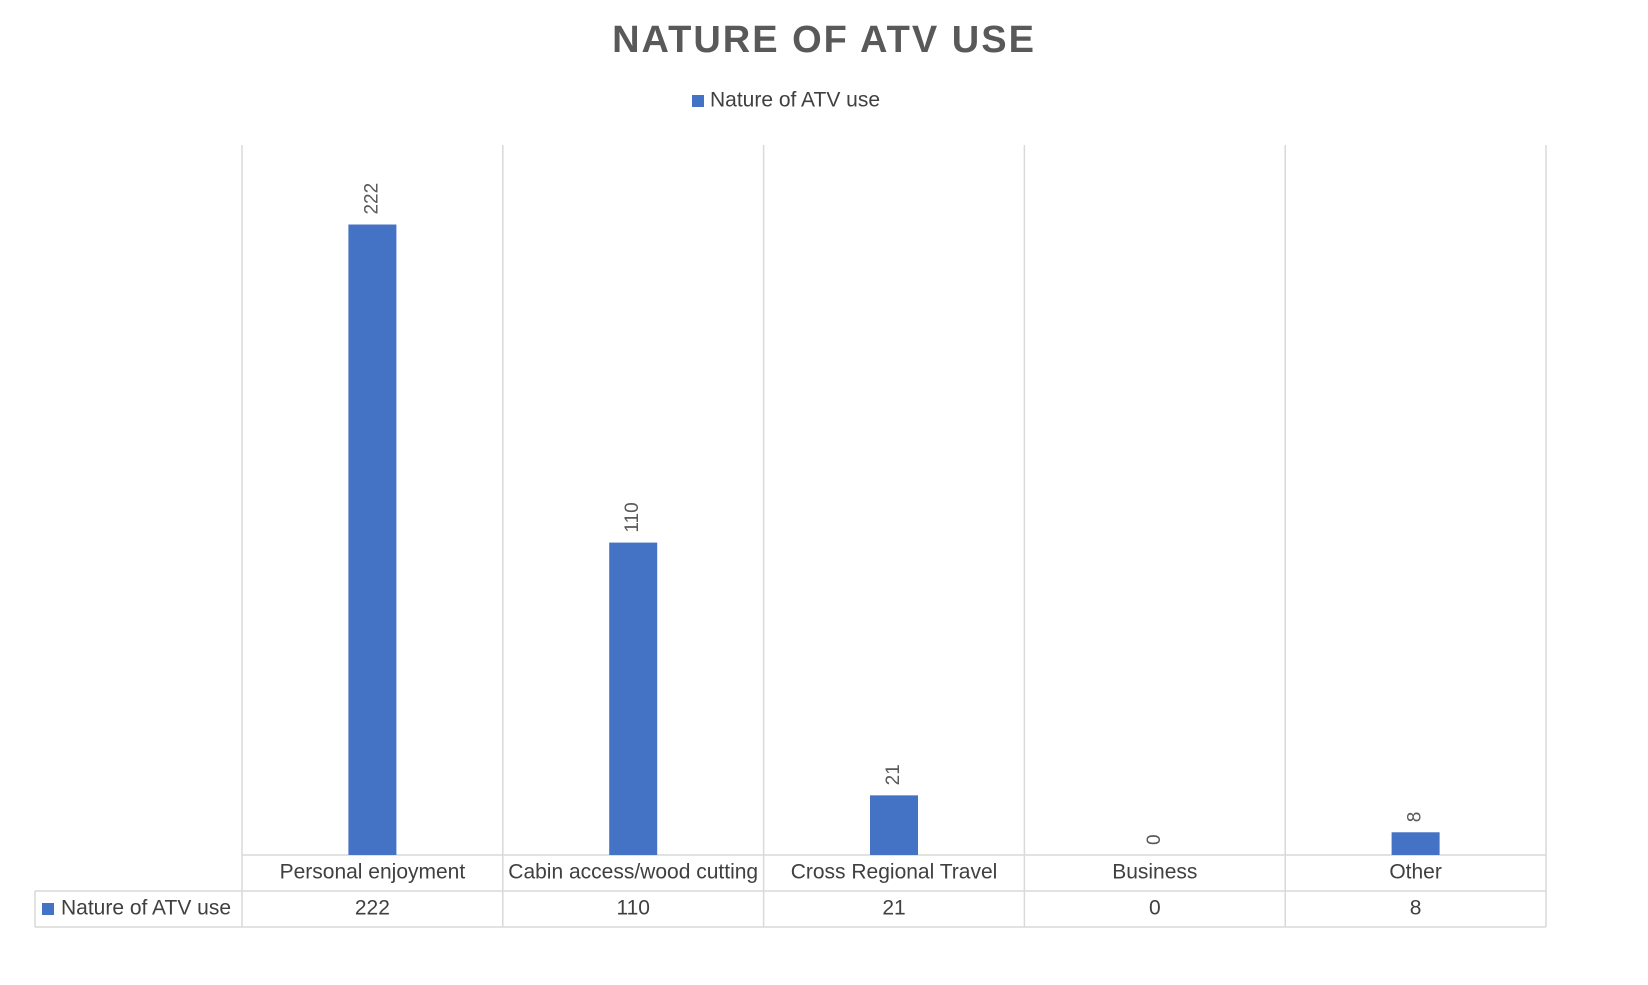 The image size is (1648, 985). Describe the element at coordinates (632, 517) in the screenshot. I see `data-label: 110` at that location.